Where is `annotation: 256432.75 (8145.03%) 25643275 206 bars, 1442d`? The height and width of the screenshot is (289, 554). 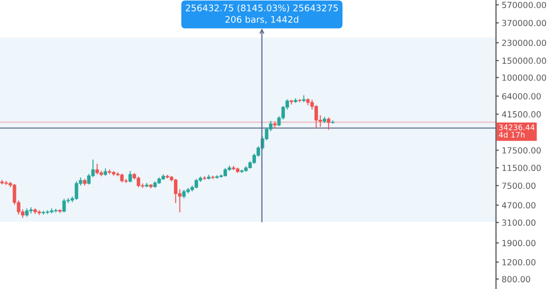
annotation: 256432.75 (8145.03%) 25643275 206 bars, 1442d is located at coordinates (262, 14).